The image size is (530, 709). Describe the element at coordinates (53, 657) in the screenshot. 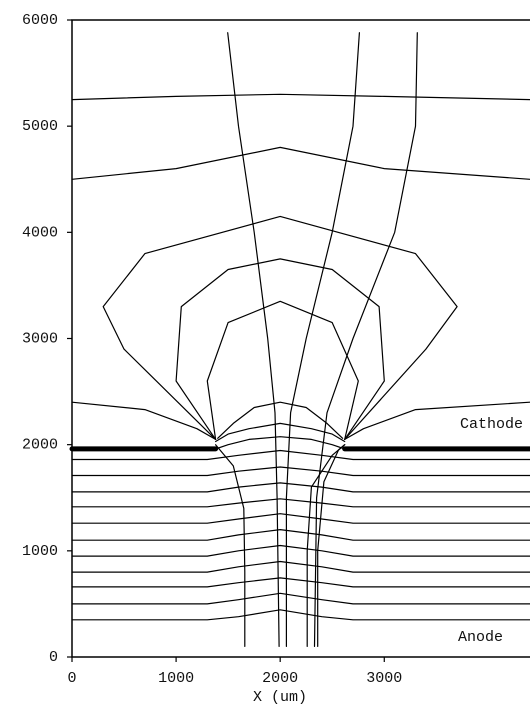

I see `y-tick-label: 0` at that location.